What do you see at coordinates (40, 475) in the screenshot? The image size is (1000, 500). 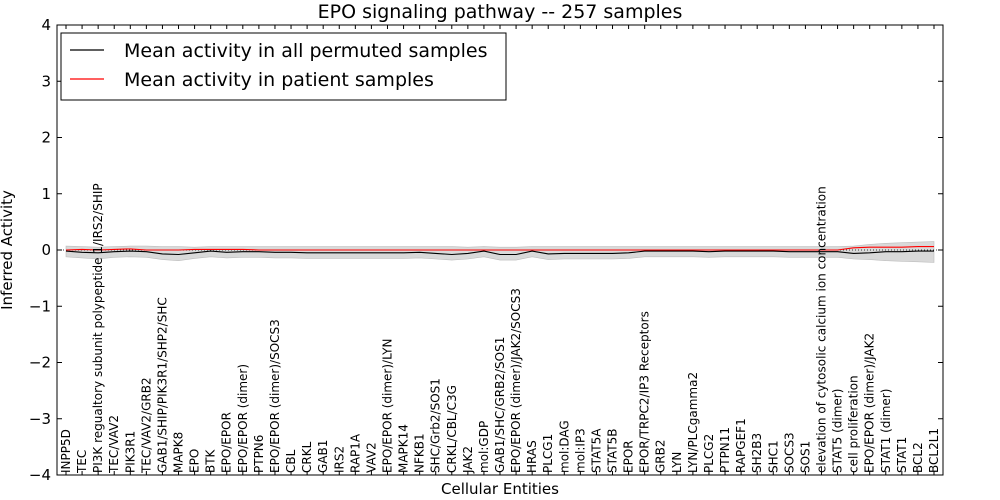 I see `y-tick-label: −4` at bounding box center [40, 475].